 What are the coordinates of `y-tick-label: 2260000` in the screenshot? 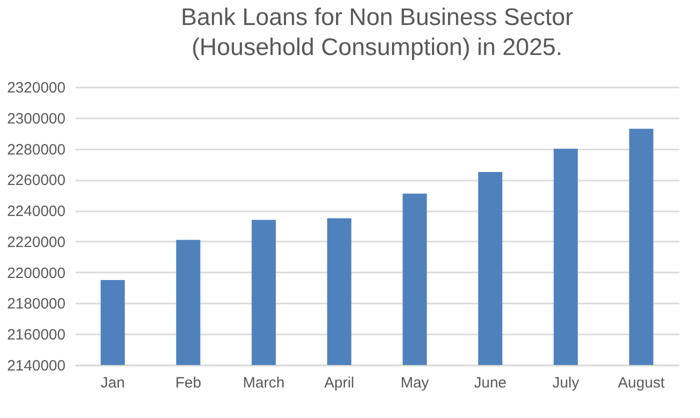 It's located at (36, 181).